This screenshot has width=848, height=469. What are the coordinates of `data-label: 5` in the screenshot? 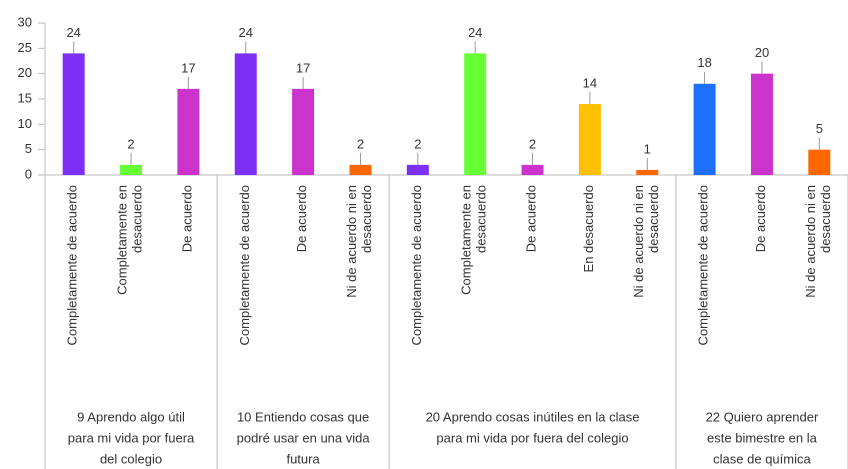 It's located at (819, 128).